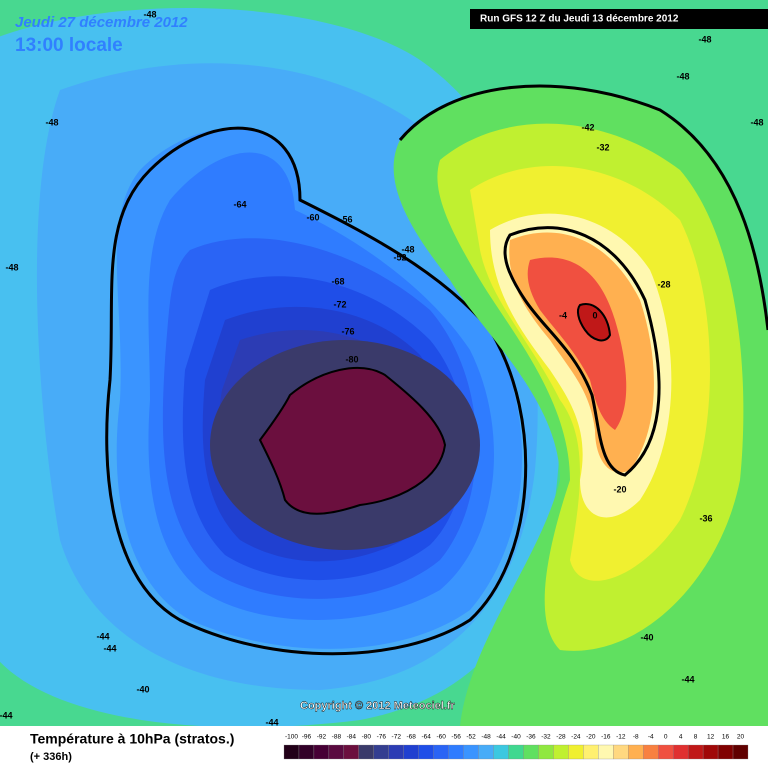 The image size is (768, 773). What do you see at coordinates (563, 315) in the screenshot?
I see `contour-label: -4` at bounding box center [563, 315].